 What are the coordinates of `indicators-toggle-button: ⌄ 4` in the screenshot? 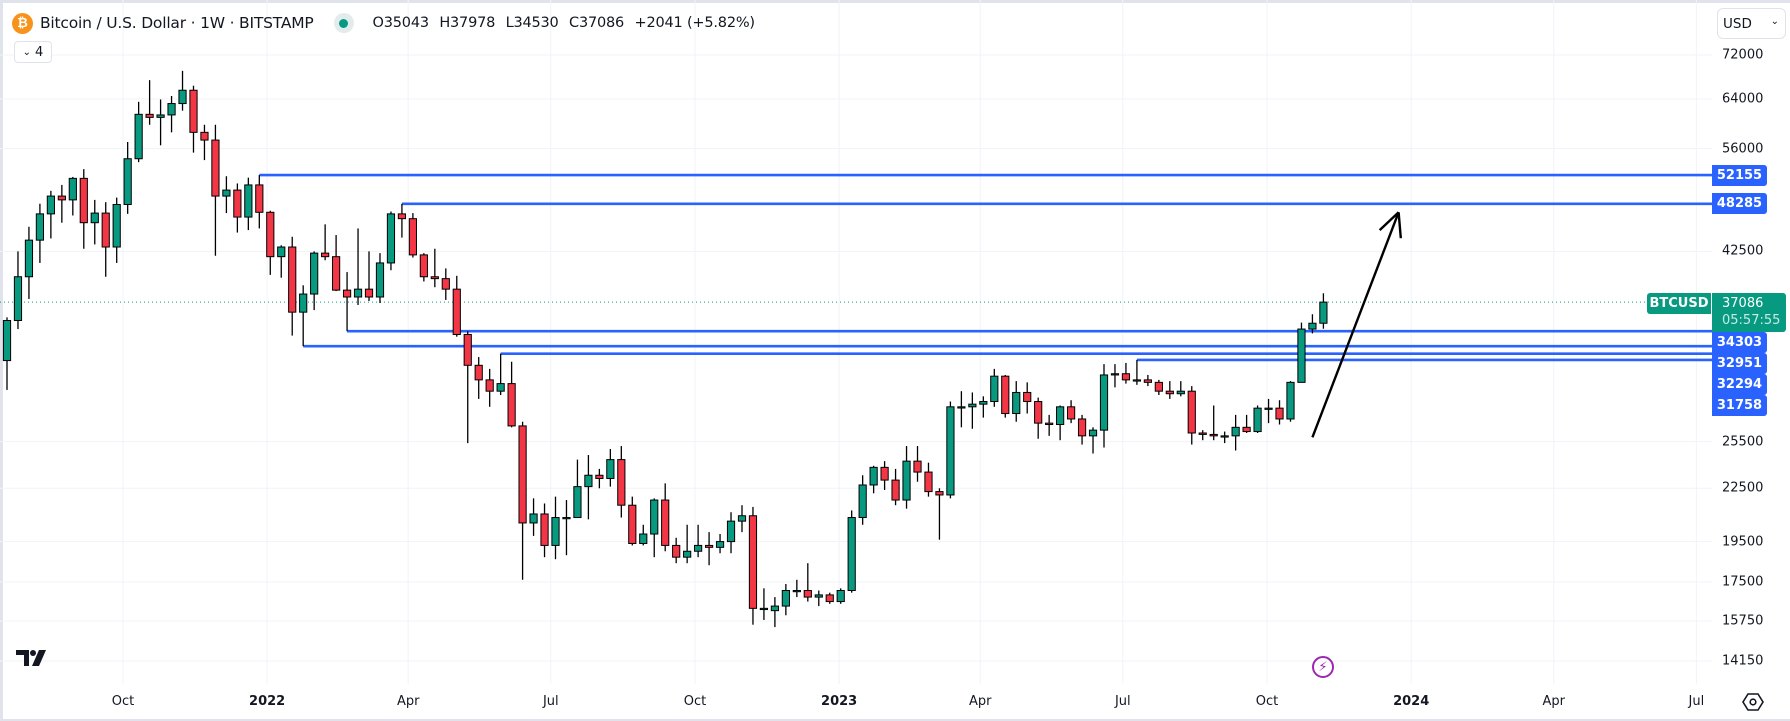 It's located at (33, 52).